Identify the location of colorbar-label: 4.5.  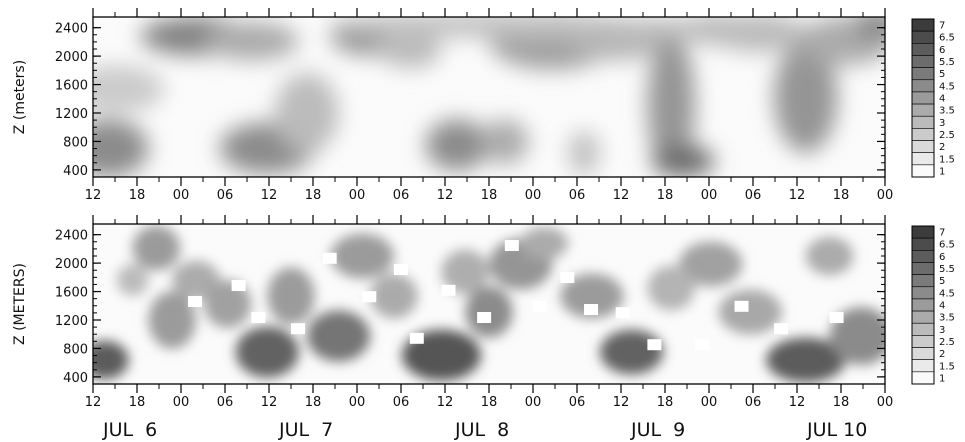
(947, 293).